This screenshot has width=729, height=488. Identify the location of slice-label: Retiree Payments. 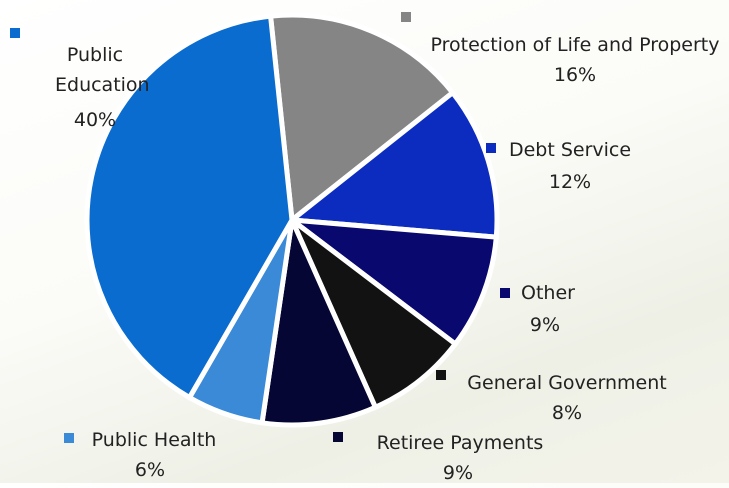
(460, 443).